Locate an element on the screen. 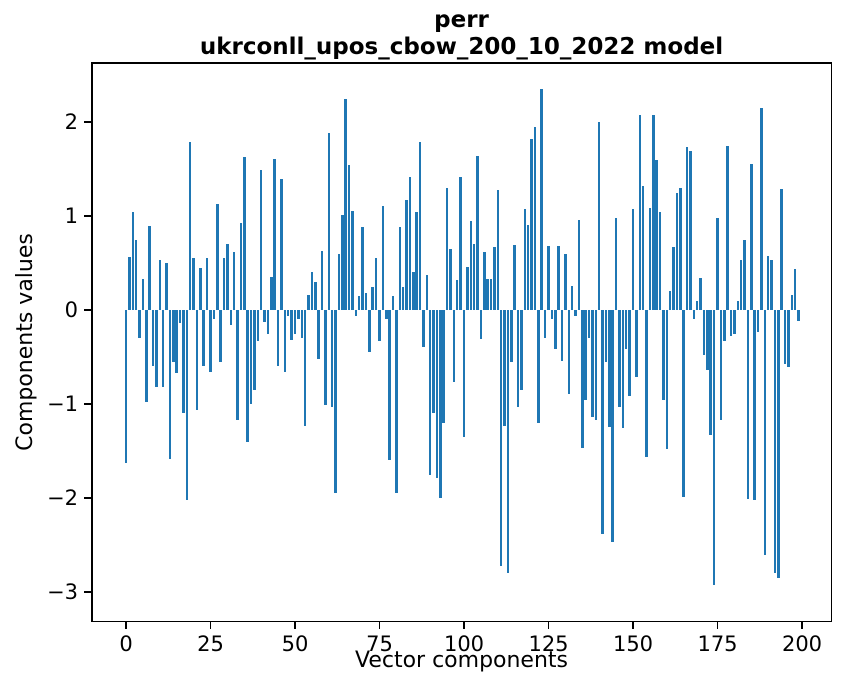 The height and width of the screenshot is (696, 847). y-tick-mark--3 is located at coordinates (87, 592).